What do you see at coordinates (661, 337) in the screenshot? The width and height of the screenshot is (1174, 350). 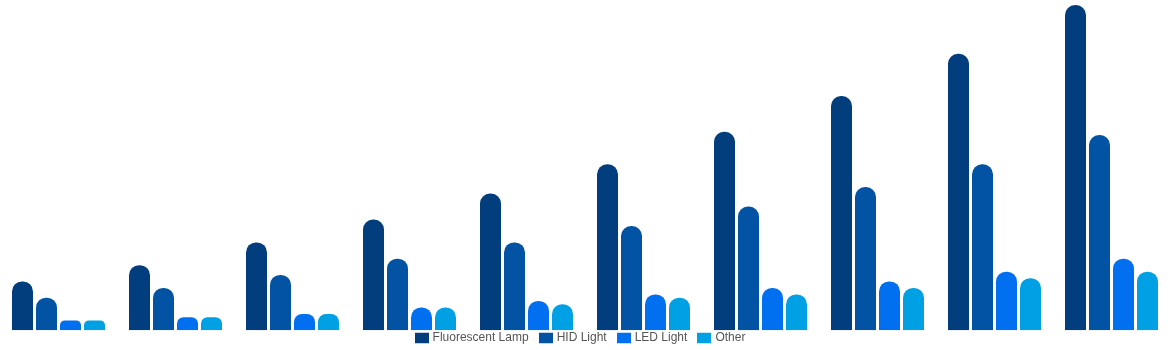 I see `legend-label: LED Light` at bounding box center [661, 337].